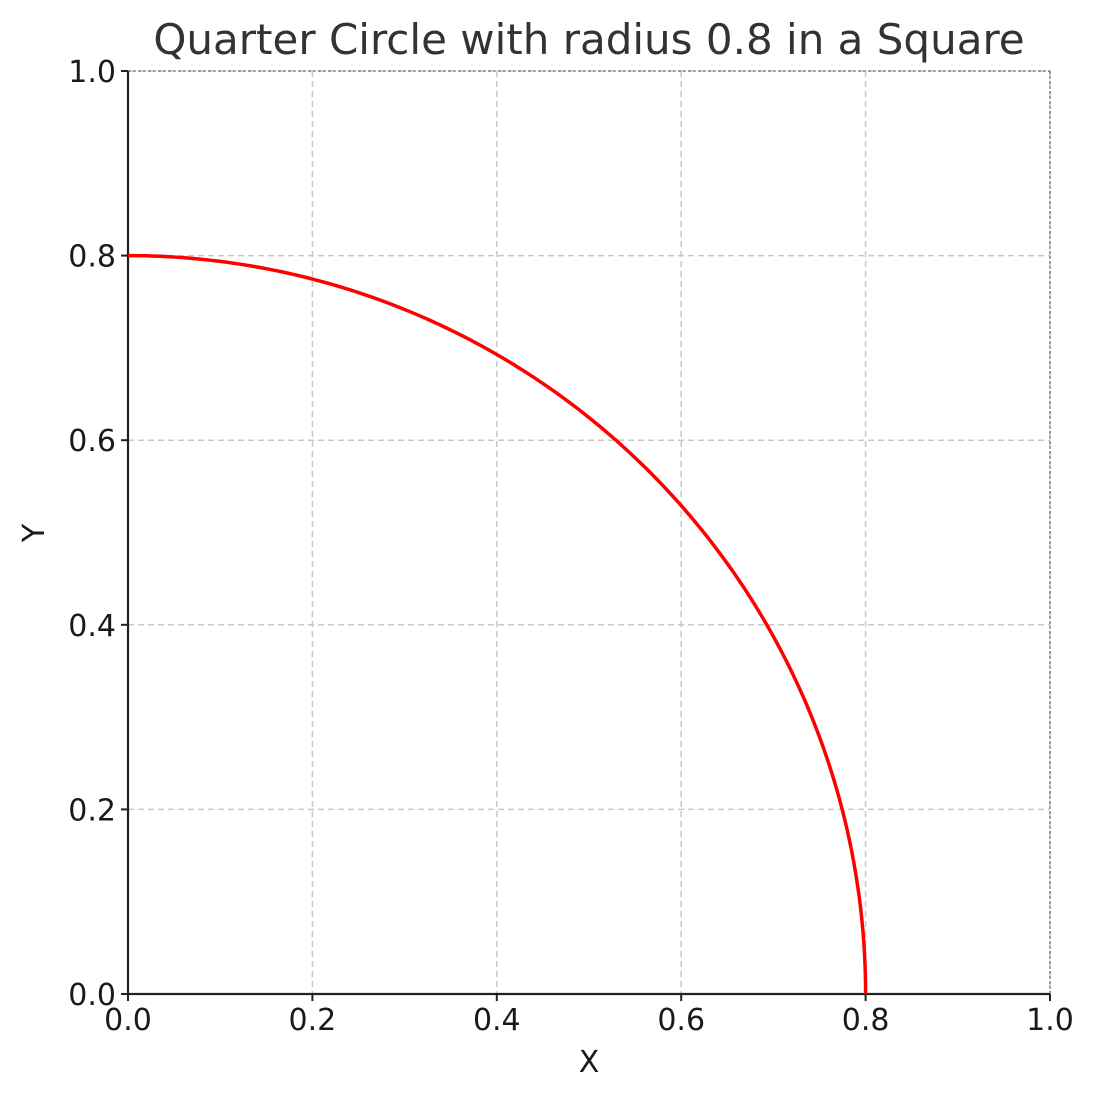 The image size is (1097, 1101). Describe the element at coordinates (92, 810) in the screenshot. I see `y-tick-label-1: 0.2` at that location.